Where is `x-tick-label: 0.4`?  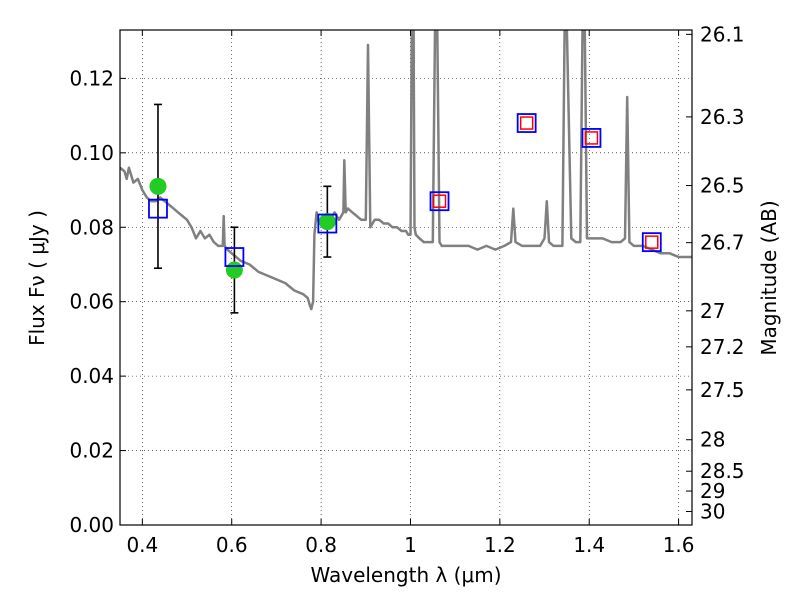 x-tick-label: 0.4 is located at coordinates (142, 545).